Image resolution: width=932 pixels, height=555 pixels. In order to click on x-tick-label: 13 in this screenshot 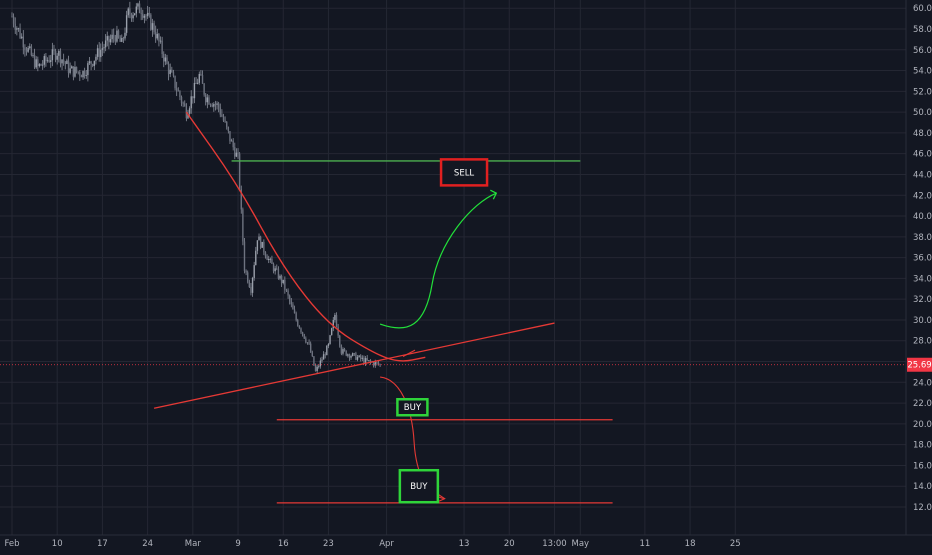, I will do `click(464, 544)`.